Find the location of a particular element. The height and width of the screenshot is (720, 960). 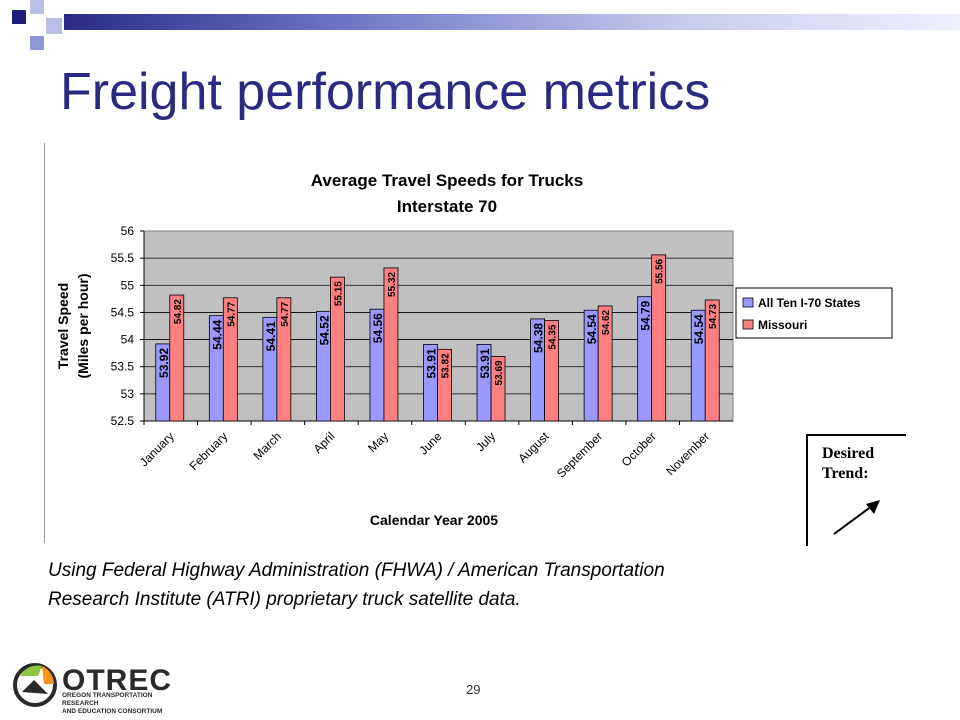

desired-label-line1: Desired is located at coordinates (848, 453).